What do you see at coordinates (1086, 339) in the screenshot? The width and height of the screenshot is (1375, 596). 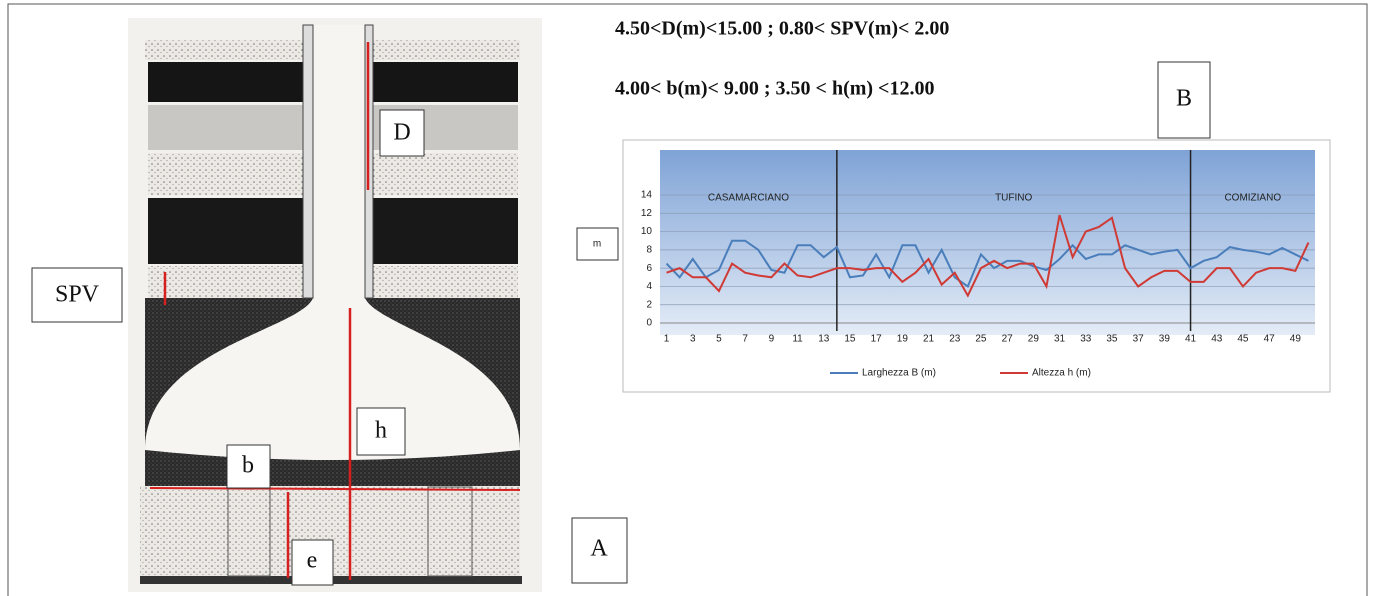 I see `x-tick-label: 33` at bounding box center [1086, 339].